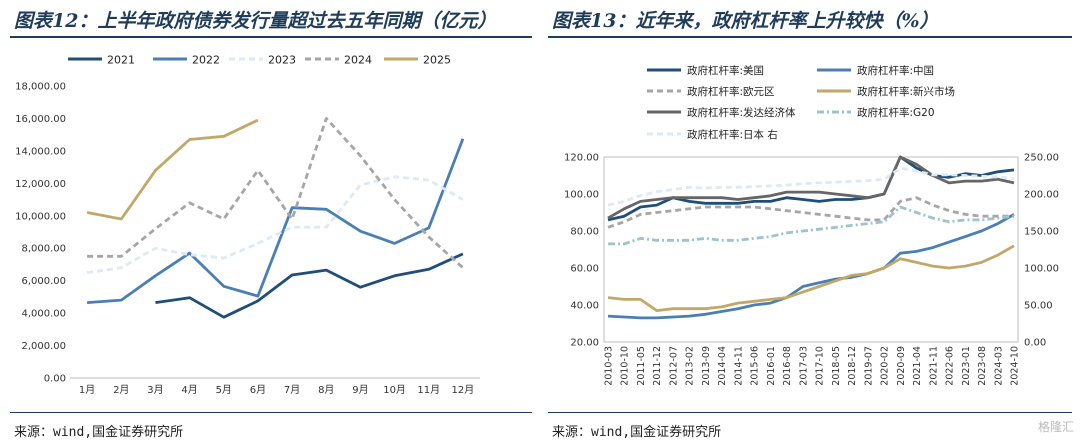  What do you see at coordinates (428, 390) in the screenshot?
I see `x-tick-label: 11月` at bounding box center [428, 390].